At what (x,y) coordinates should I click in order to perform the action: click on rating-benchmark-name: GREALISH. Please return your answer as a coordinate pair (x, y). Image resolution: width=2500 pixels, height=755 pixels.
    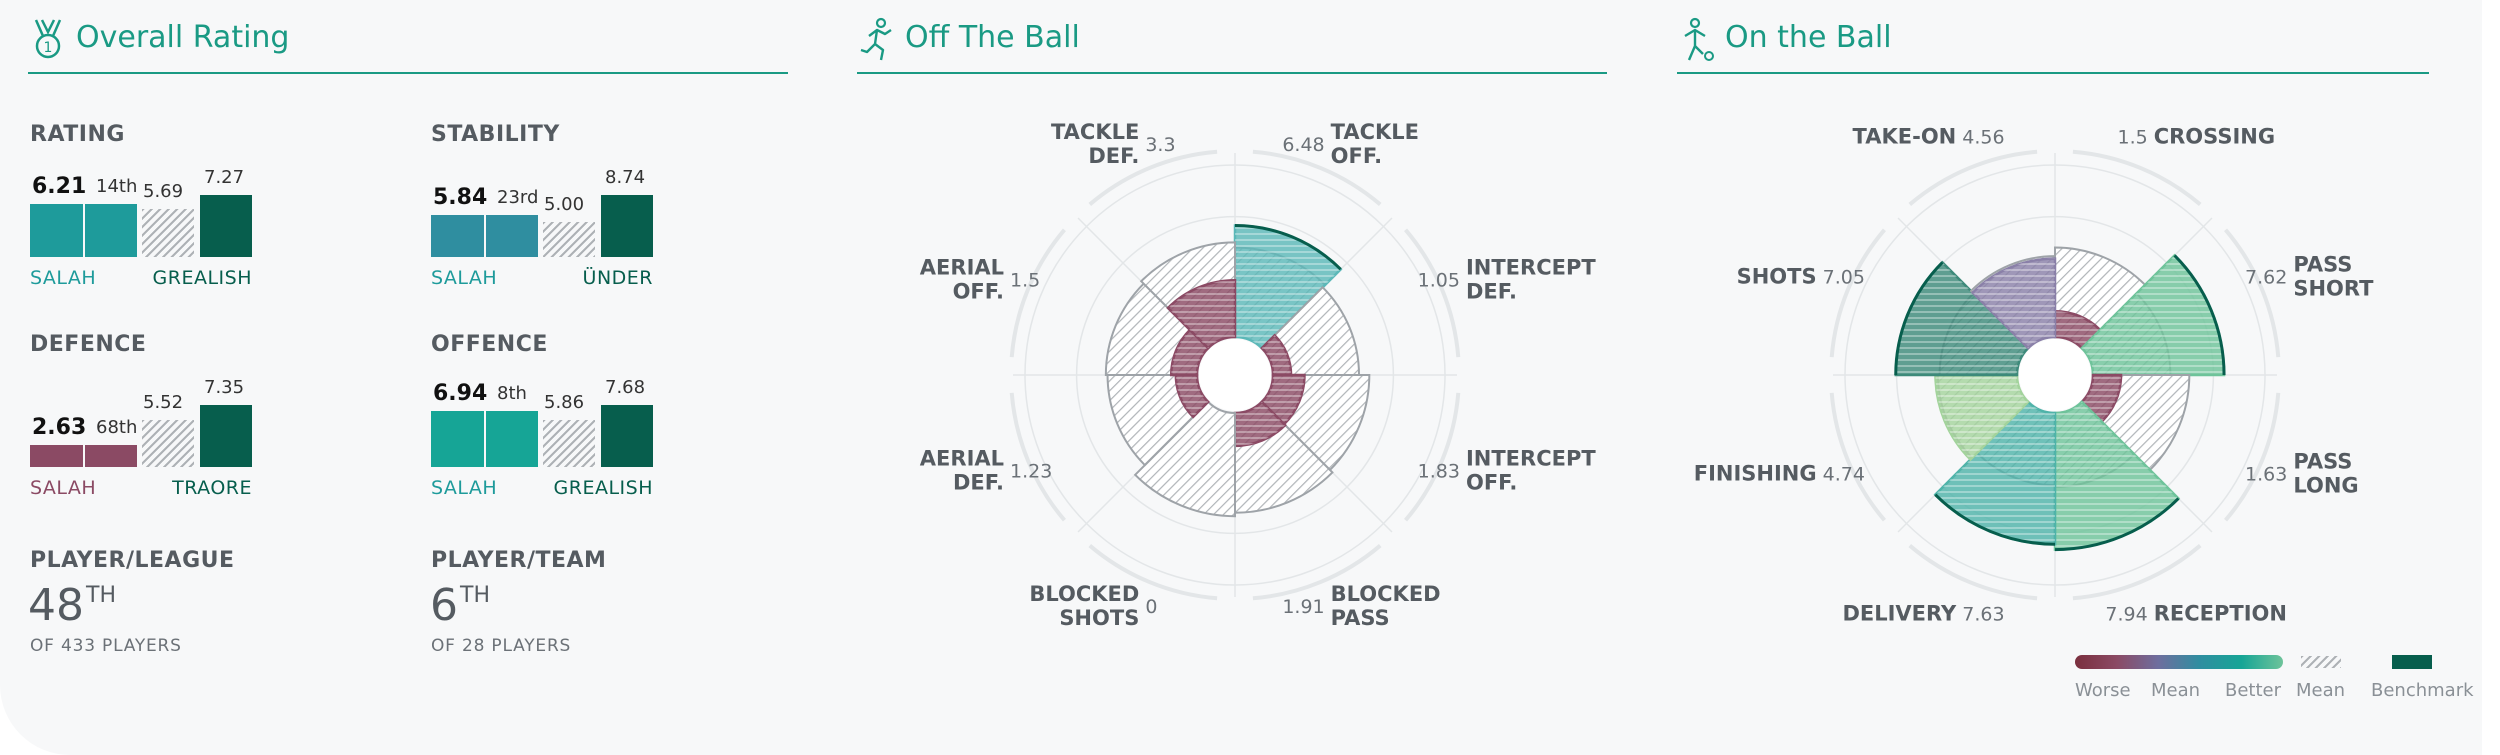
    Looking at the image, I should click on (202, 278).